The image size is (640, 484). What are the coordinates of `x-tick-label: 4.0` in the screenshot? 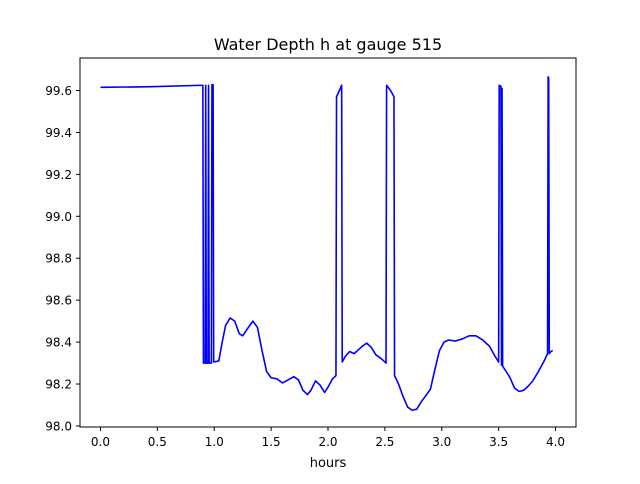 It's located at (555, 442).